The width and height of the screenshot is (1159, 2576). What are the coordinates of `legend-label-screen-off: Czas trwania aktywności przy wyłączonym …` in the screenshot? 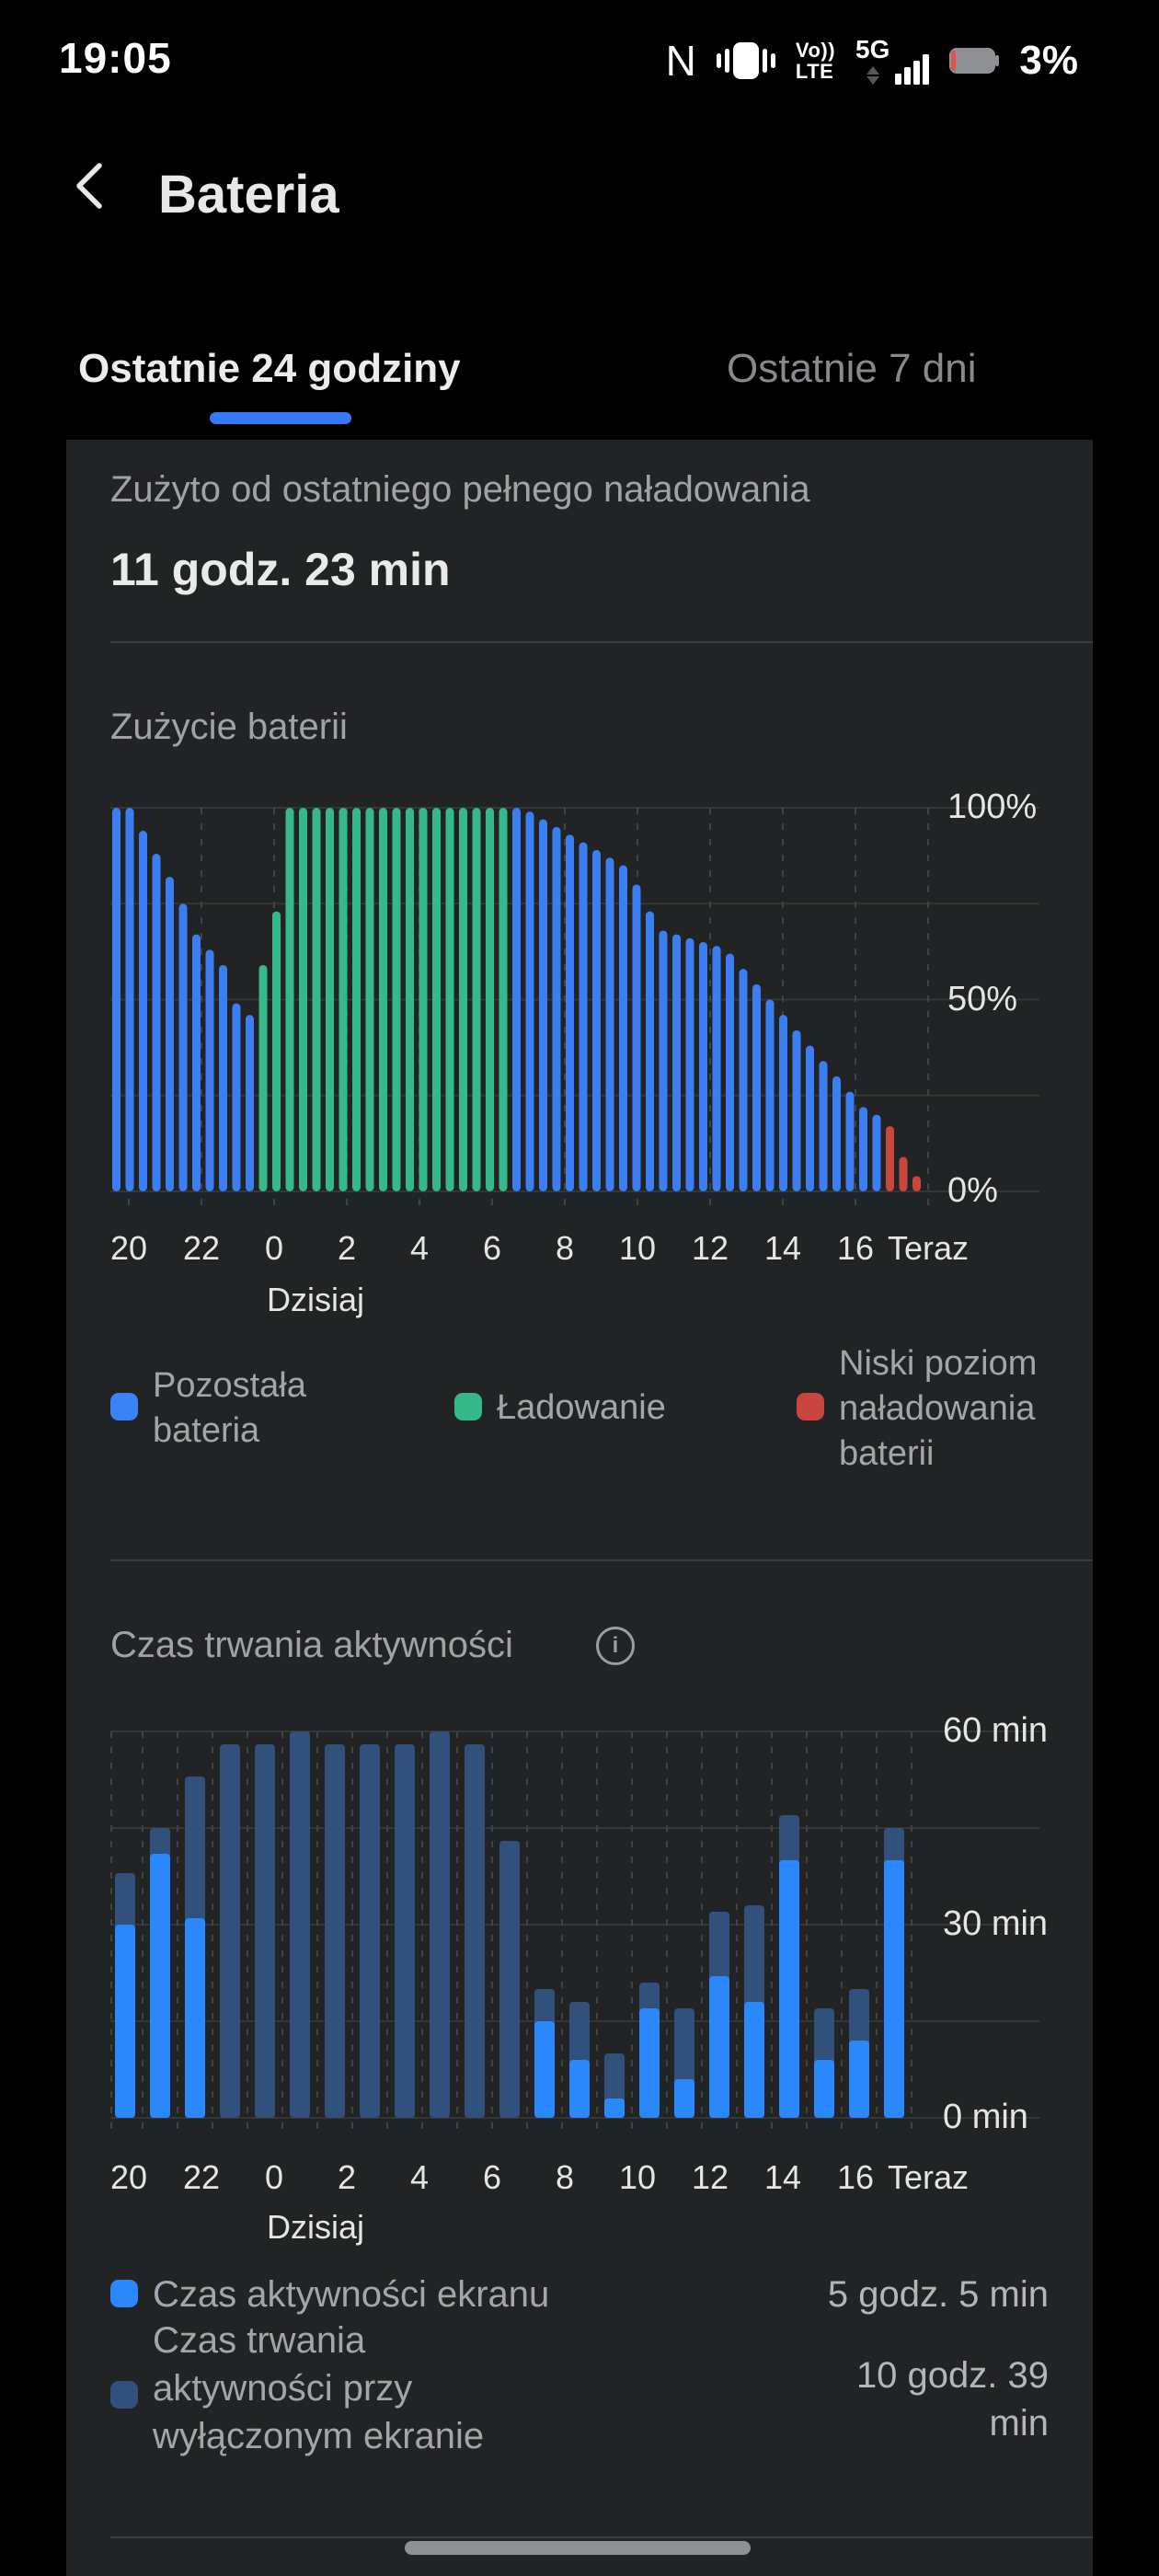 It's located at (319, 2388).